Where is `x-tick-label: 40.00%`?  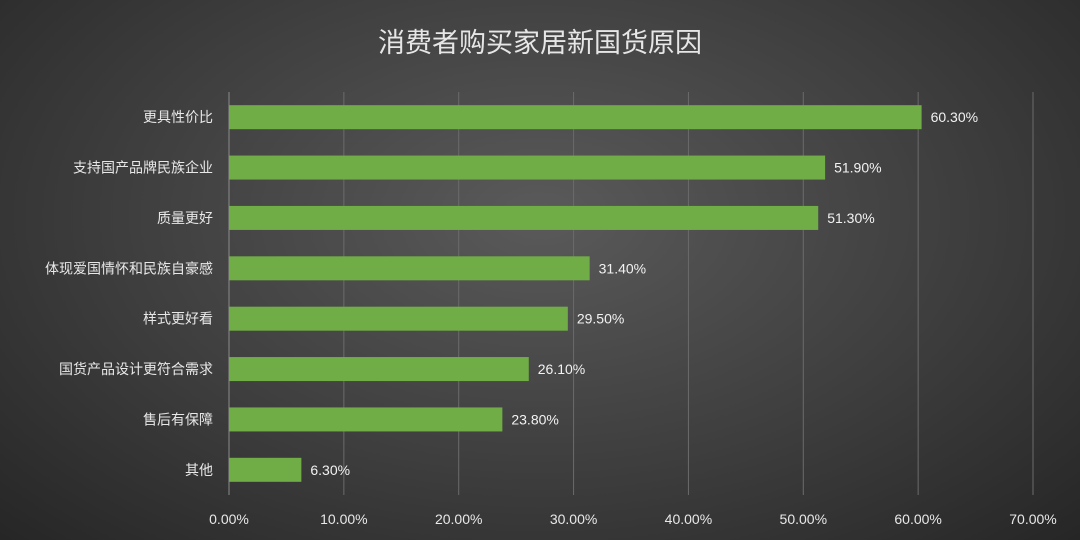
x-tick-label: 40.00% is located at coordinates (688, 519).